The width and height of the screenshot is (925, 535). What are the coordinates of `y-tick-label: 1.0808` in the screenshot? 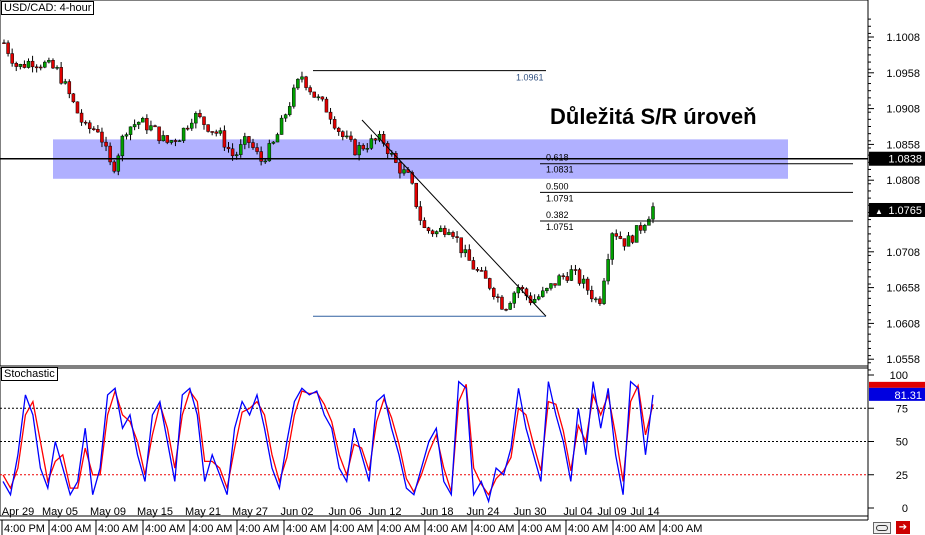 It's located at (903, 181).